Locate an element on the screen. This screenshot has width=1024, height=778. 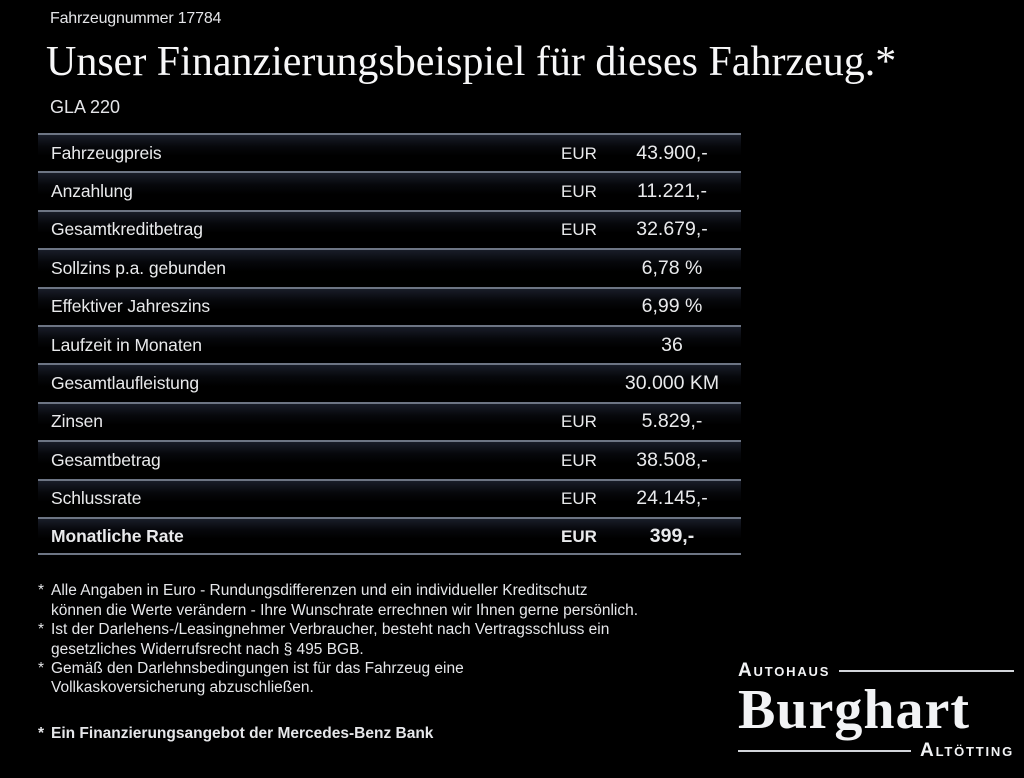
table-row: Sollzins p.a. gebunden 6,78 % is located at coordinates (389, 267).